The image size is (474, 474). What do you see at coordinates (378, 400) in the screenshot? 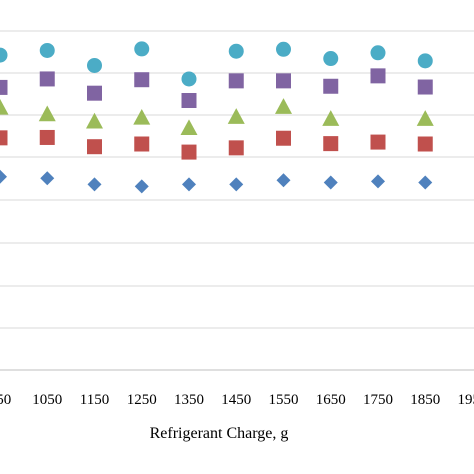
I see `x-tick-label: 1750` at bounding box center [378, 400].